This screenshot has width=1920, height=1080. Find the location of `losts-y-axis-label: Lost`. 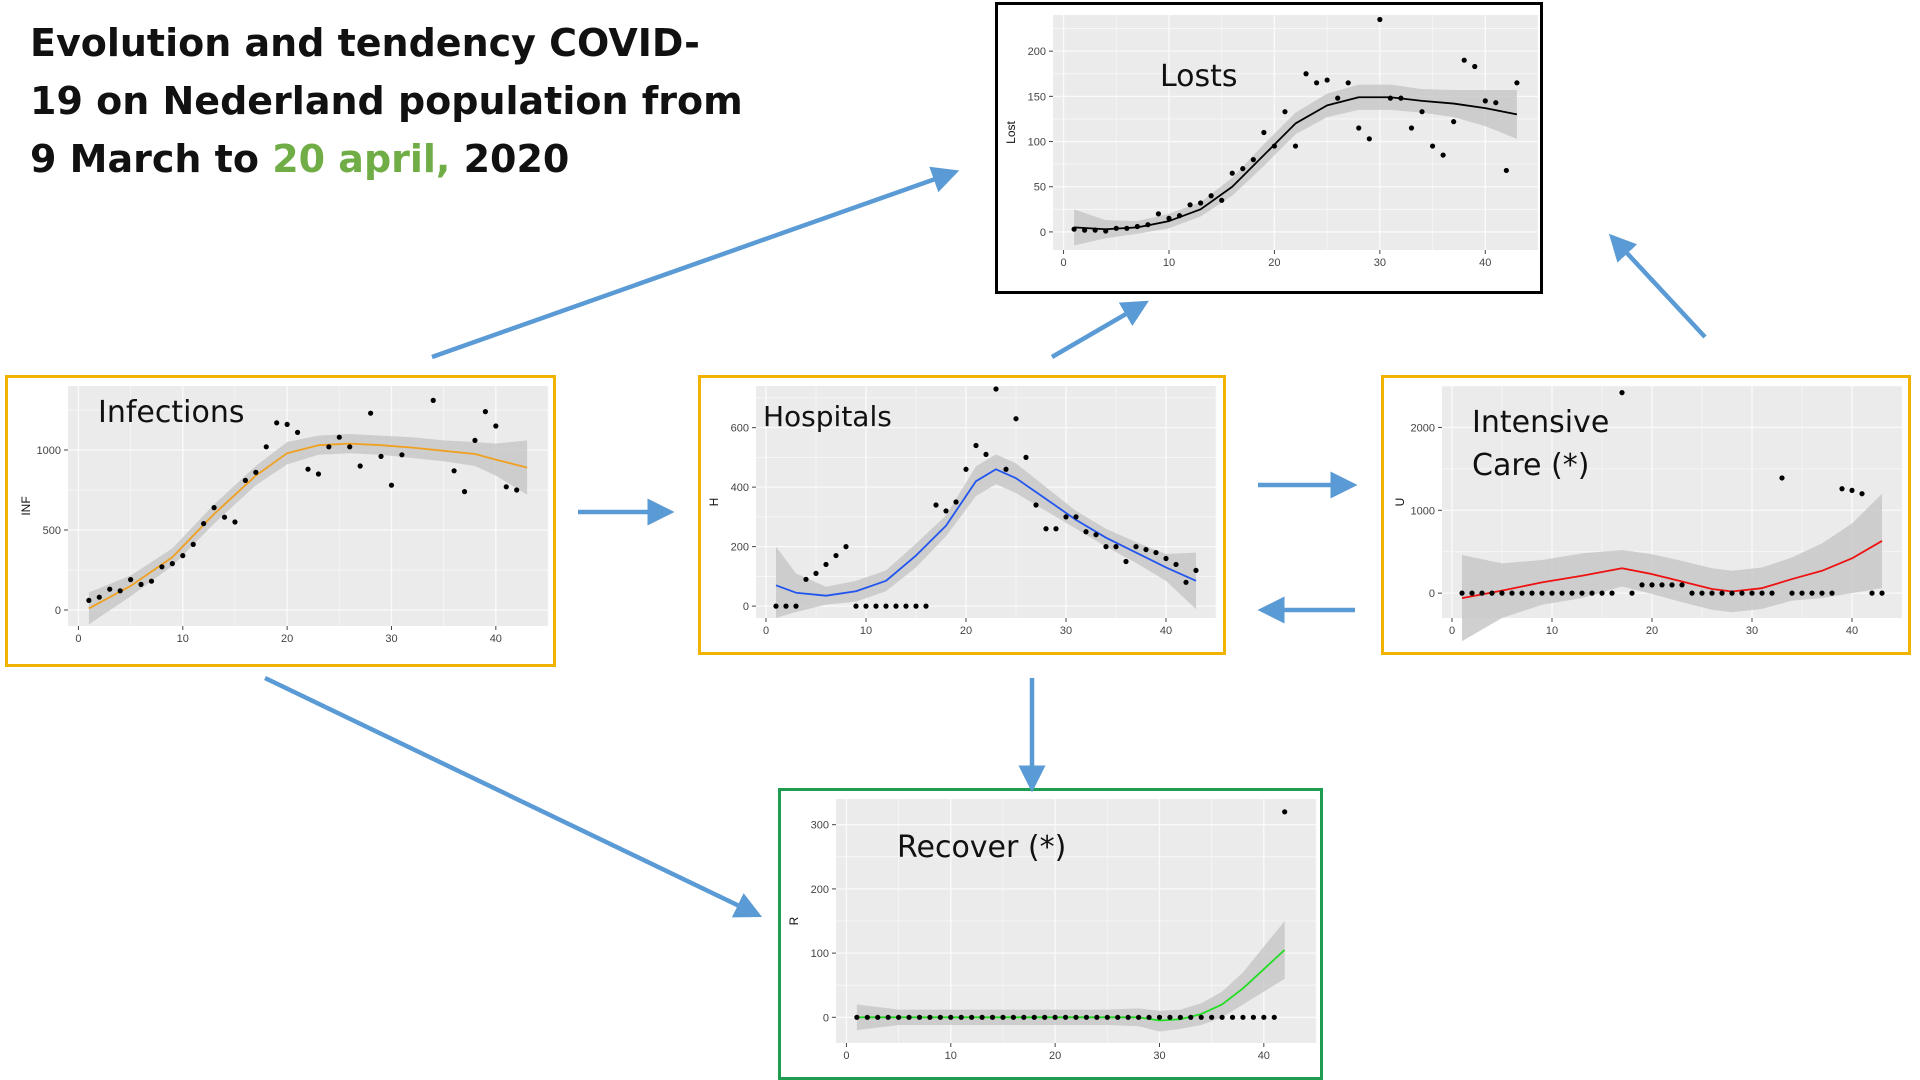

losts-y-axis-label: Lost is located at coordinates (1011, 131).